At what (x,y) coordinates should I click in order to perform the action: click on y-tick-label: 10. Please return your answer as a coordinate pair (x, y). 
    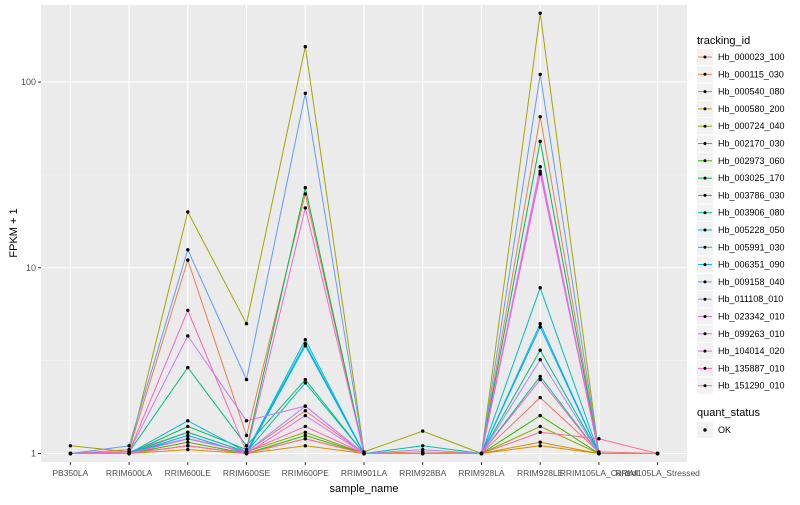
    Looking at the image, I should click on (31, 268).